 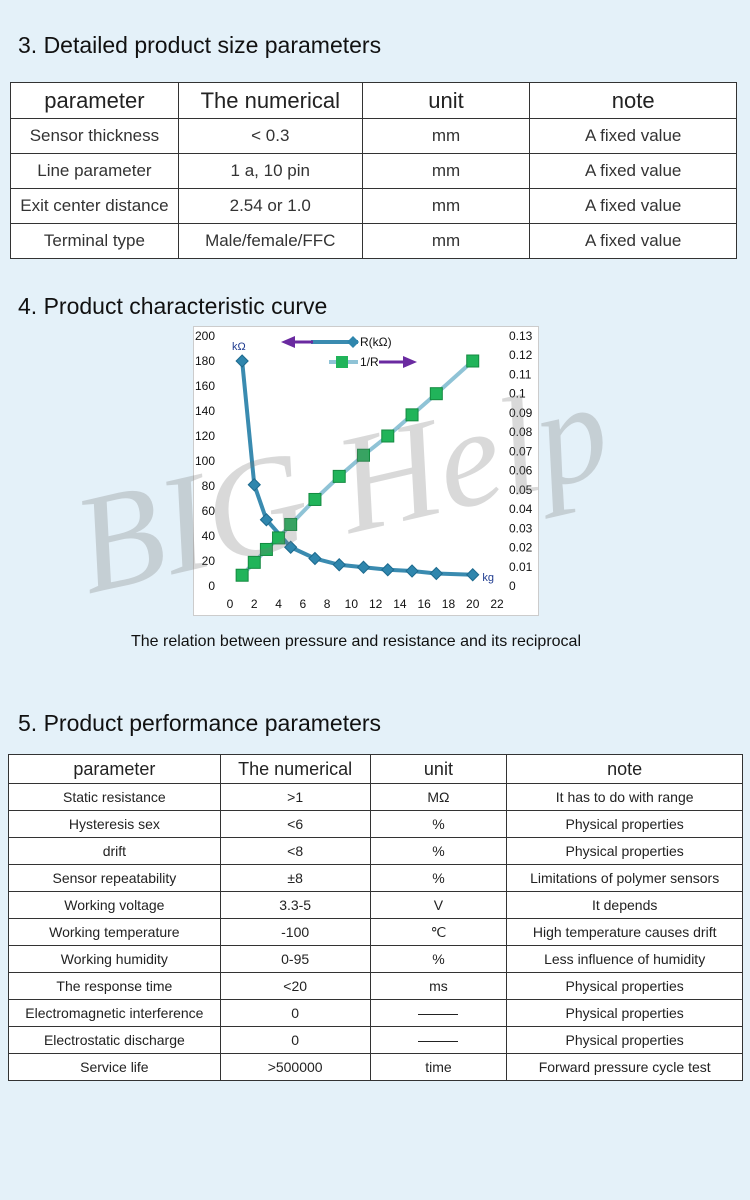 What do you see at coordinates (114, 878) in the screenshot?
I see `cell-parameter: Sensor repeatability` at bounding box center [114, 878].